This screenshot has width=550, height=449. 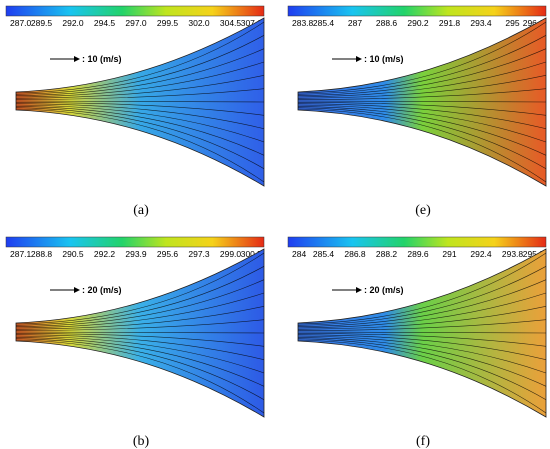 I want to click on colorbar-tick-label: 297.0, so click(x=136, y=23).